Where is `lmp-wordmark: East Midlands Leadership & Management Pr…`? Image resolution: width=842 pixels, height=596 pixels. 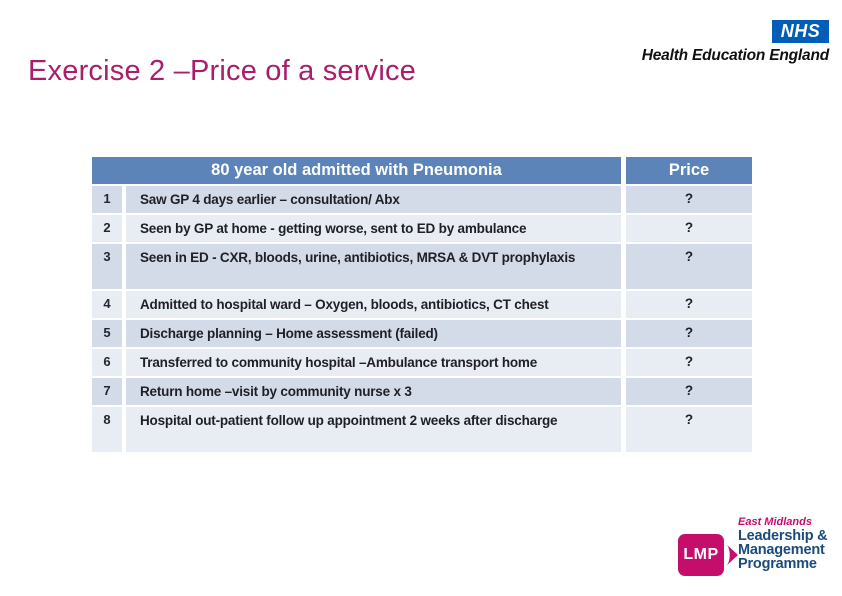 lmp-wordmark: East Midlands Leadership & Management Pr… is located at coordinates (783, 544).